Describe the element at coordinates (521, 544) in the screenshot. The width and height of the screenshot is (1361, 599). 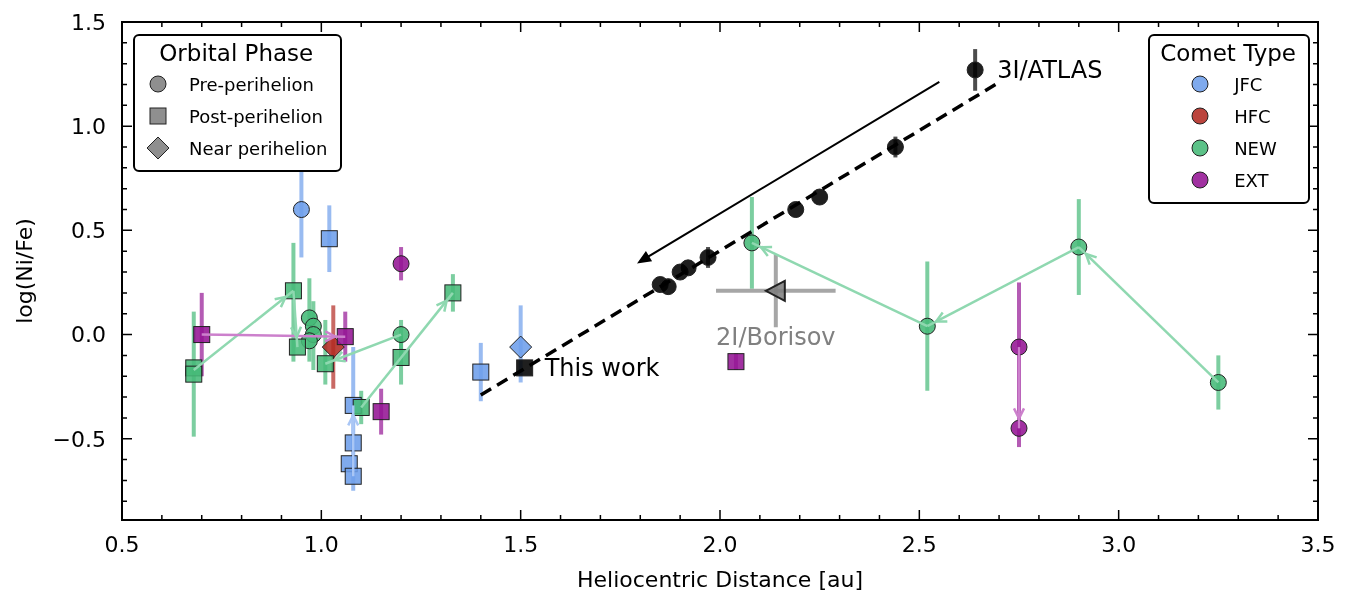
I see `x-tick-label: 1.5` at that location.